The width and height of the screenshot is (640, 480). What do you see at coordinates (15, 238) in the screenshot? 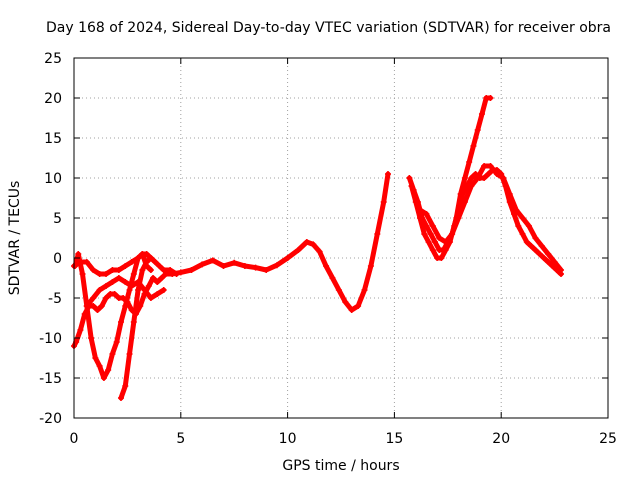
I see `y-axis-label: SDTVAR / TECUs` at bounding box center [15, 238].